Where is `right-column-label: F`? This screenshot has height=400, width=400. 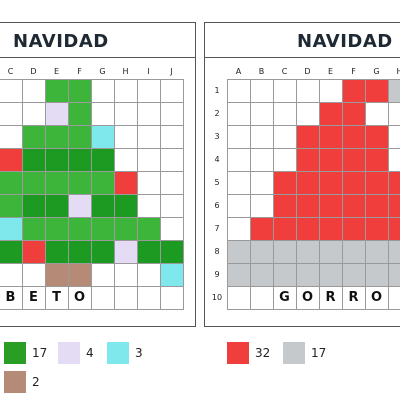
right-column-label: F is located at coordinates (353, 71).